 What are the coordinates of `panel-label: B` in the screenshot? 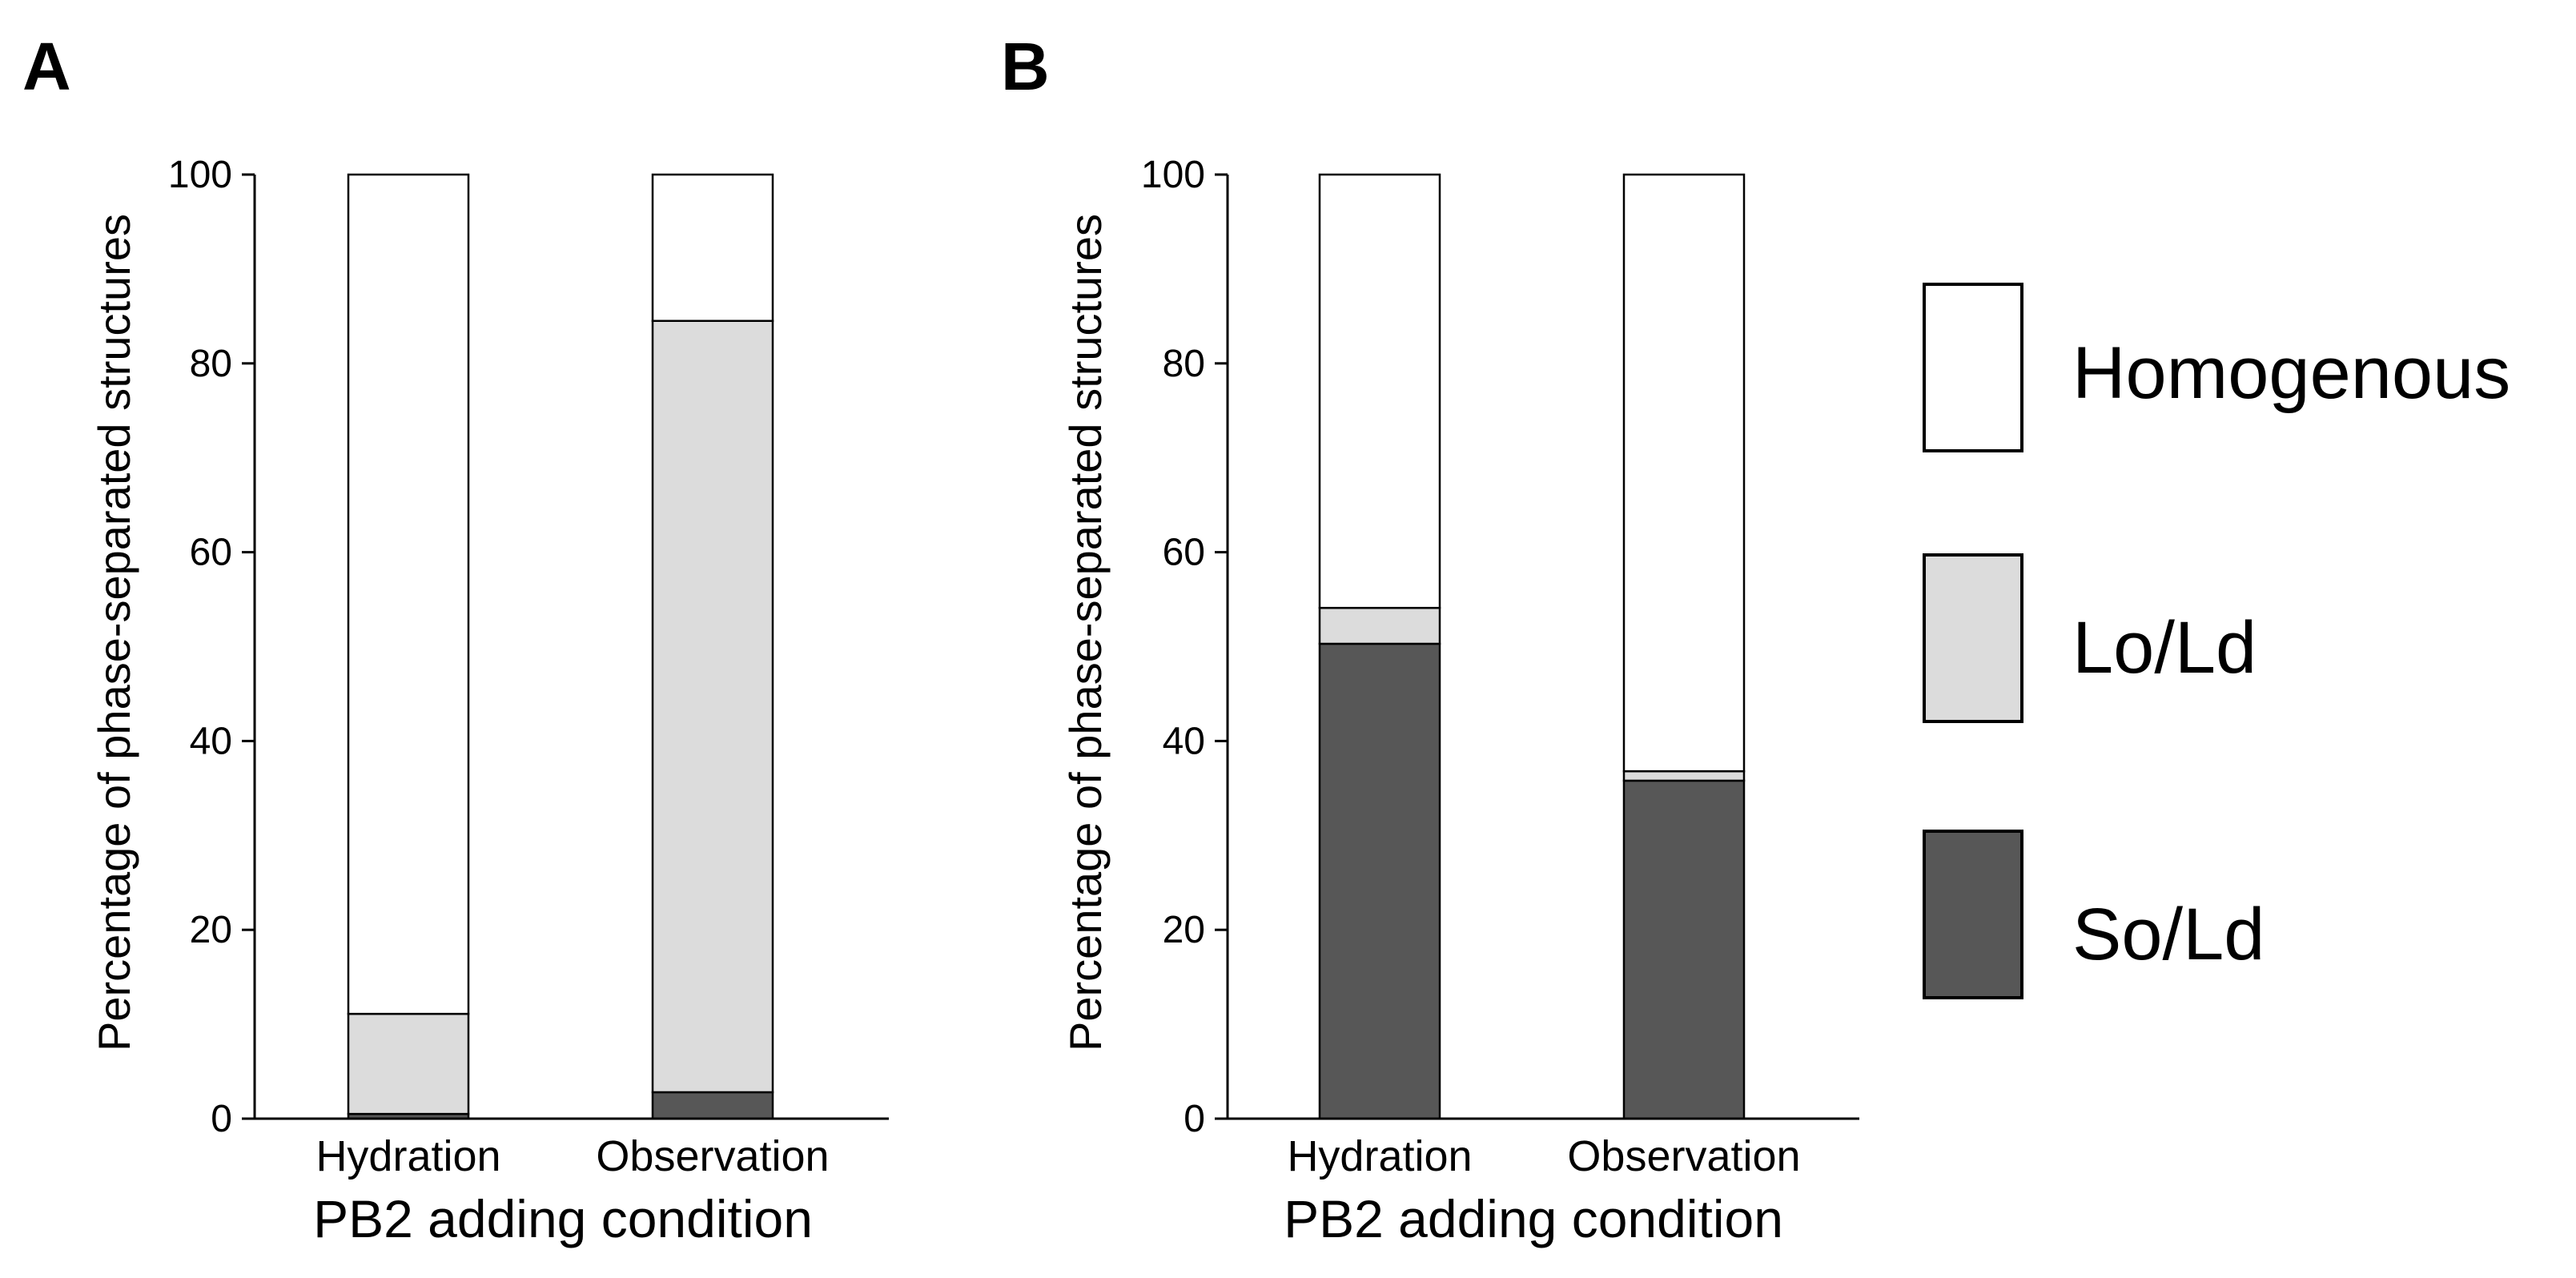 It's located at (1025, 66).